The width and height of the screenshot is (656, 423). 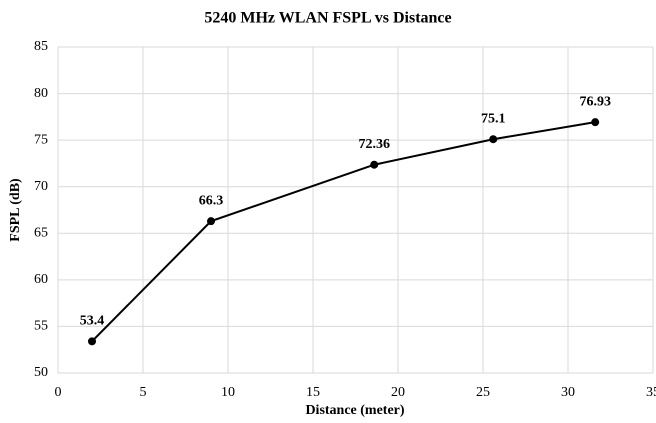 I want to click on data-label: 66.3, so click(x=211, y=200).